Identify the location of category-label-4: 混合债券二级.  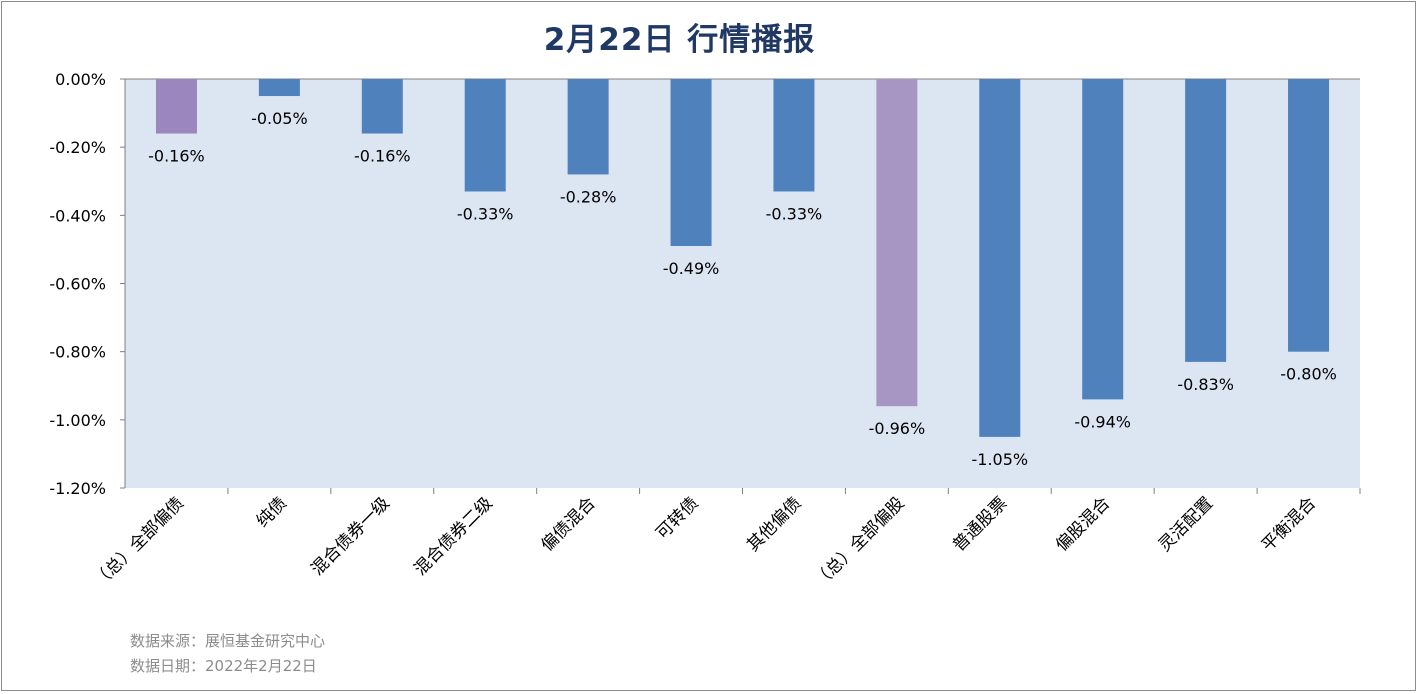
(453, 536).